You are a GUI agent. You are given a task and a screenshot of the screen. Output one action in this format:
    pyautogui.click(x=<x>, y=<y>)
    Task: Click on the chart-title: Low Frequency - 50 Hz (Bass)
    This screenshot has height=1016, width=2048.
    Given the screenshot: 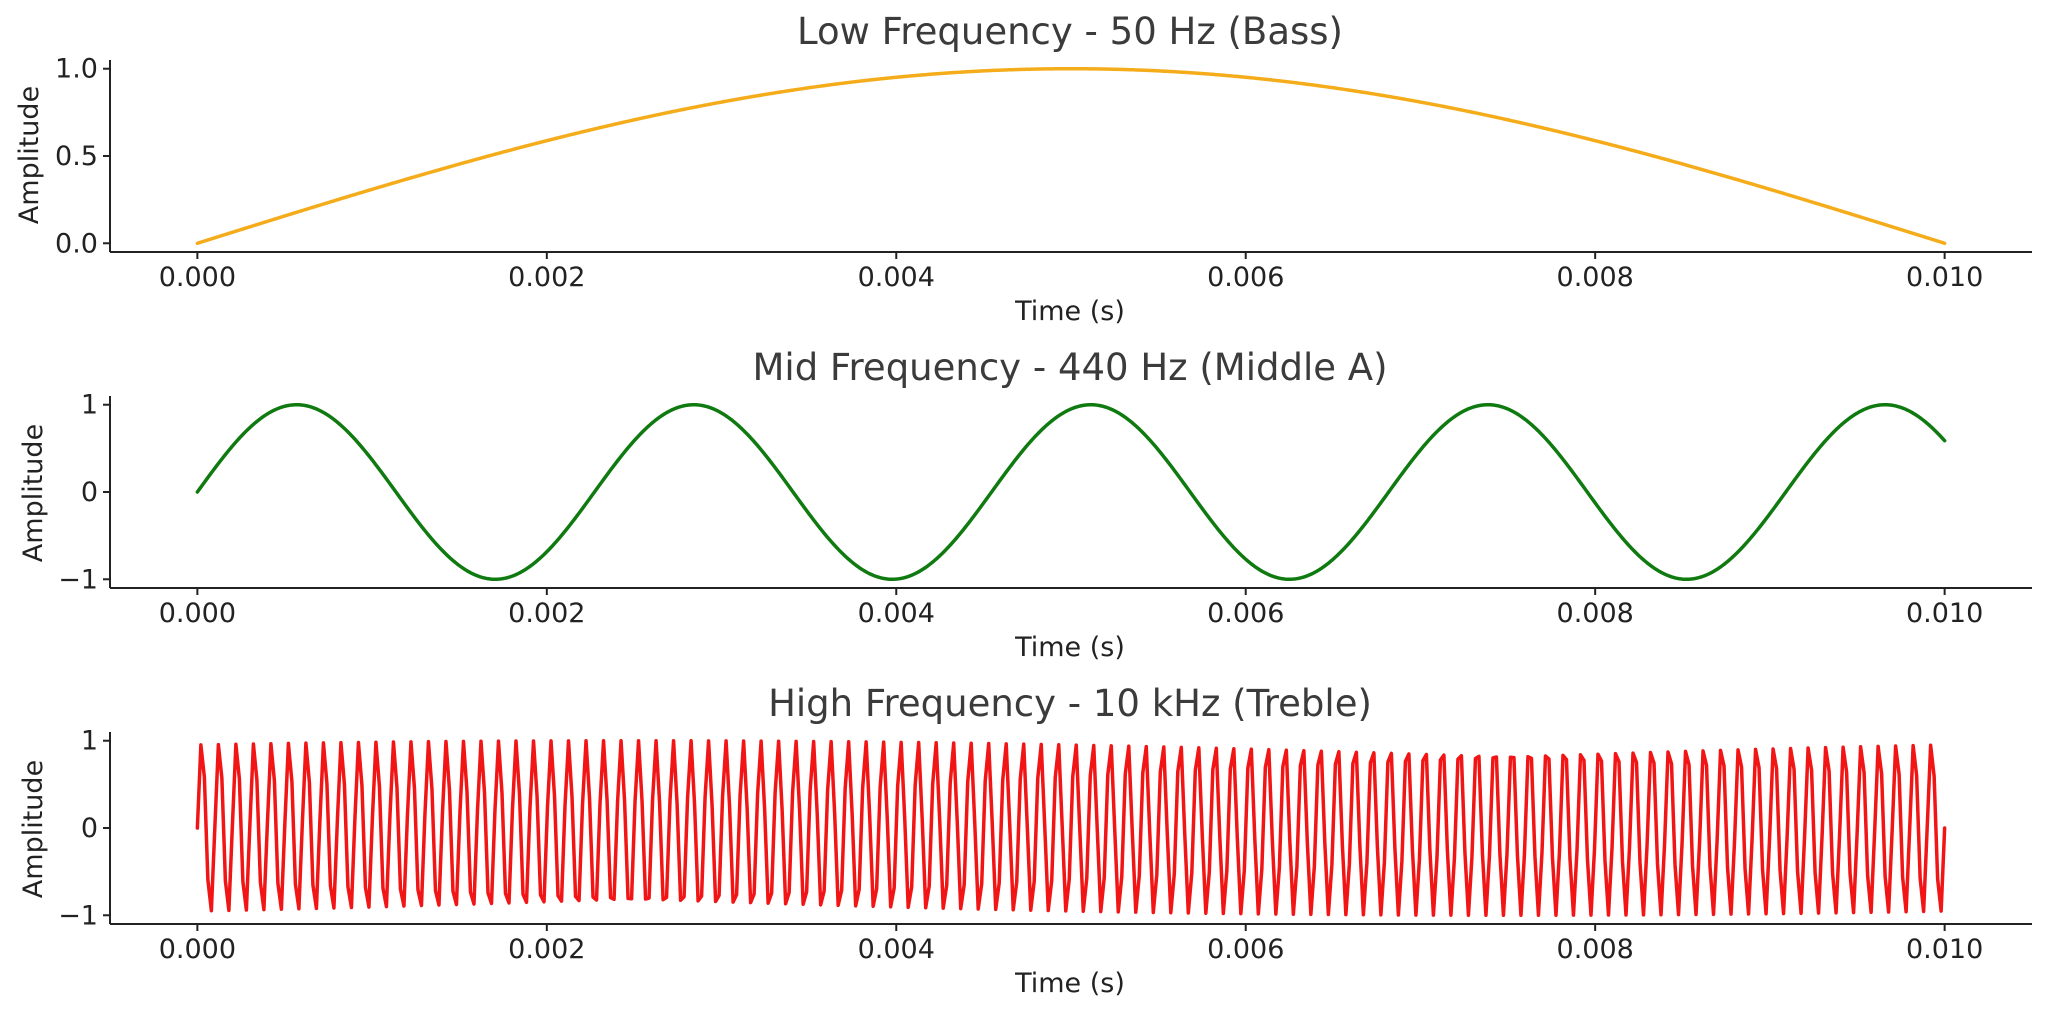 What is the action you would take?
    pyautogui.click(x=1070, y=31)
    